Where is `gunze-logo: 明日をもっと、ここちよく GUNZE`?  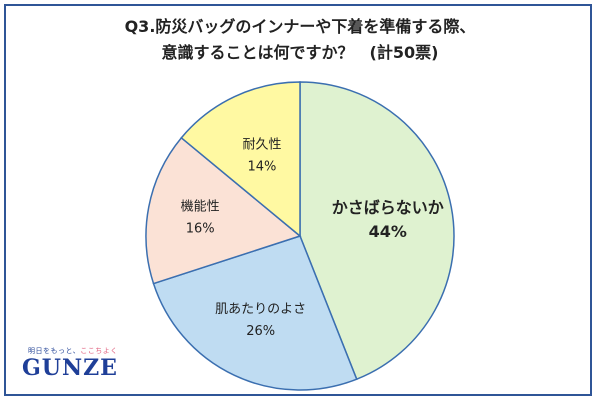
gunze-logo: 明日をもっと、ここちよく GUNZE is located at coordinates (82, 363).